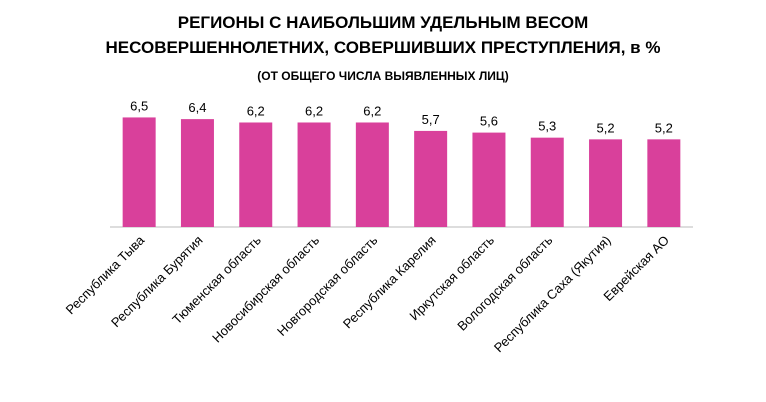  What do you see at coordinates (327, 285) in the screenshot?
I see `x-tick-label: Новгородская область` at bounding box center [327, 285].